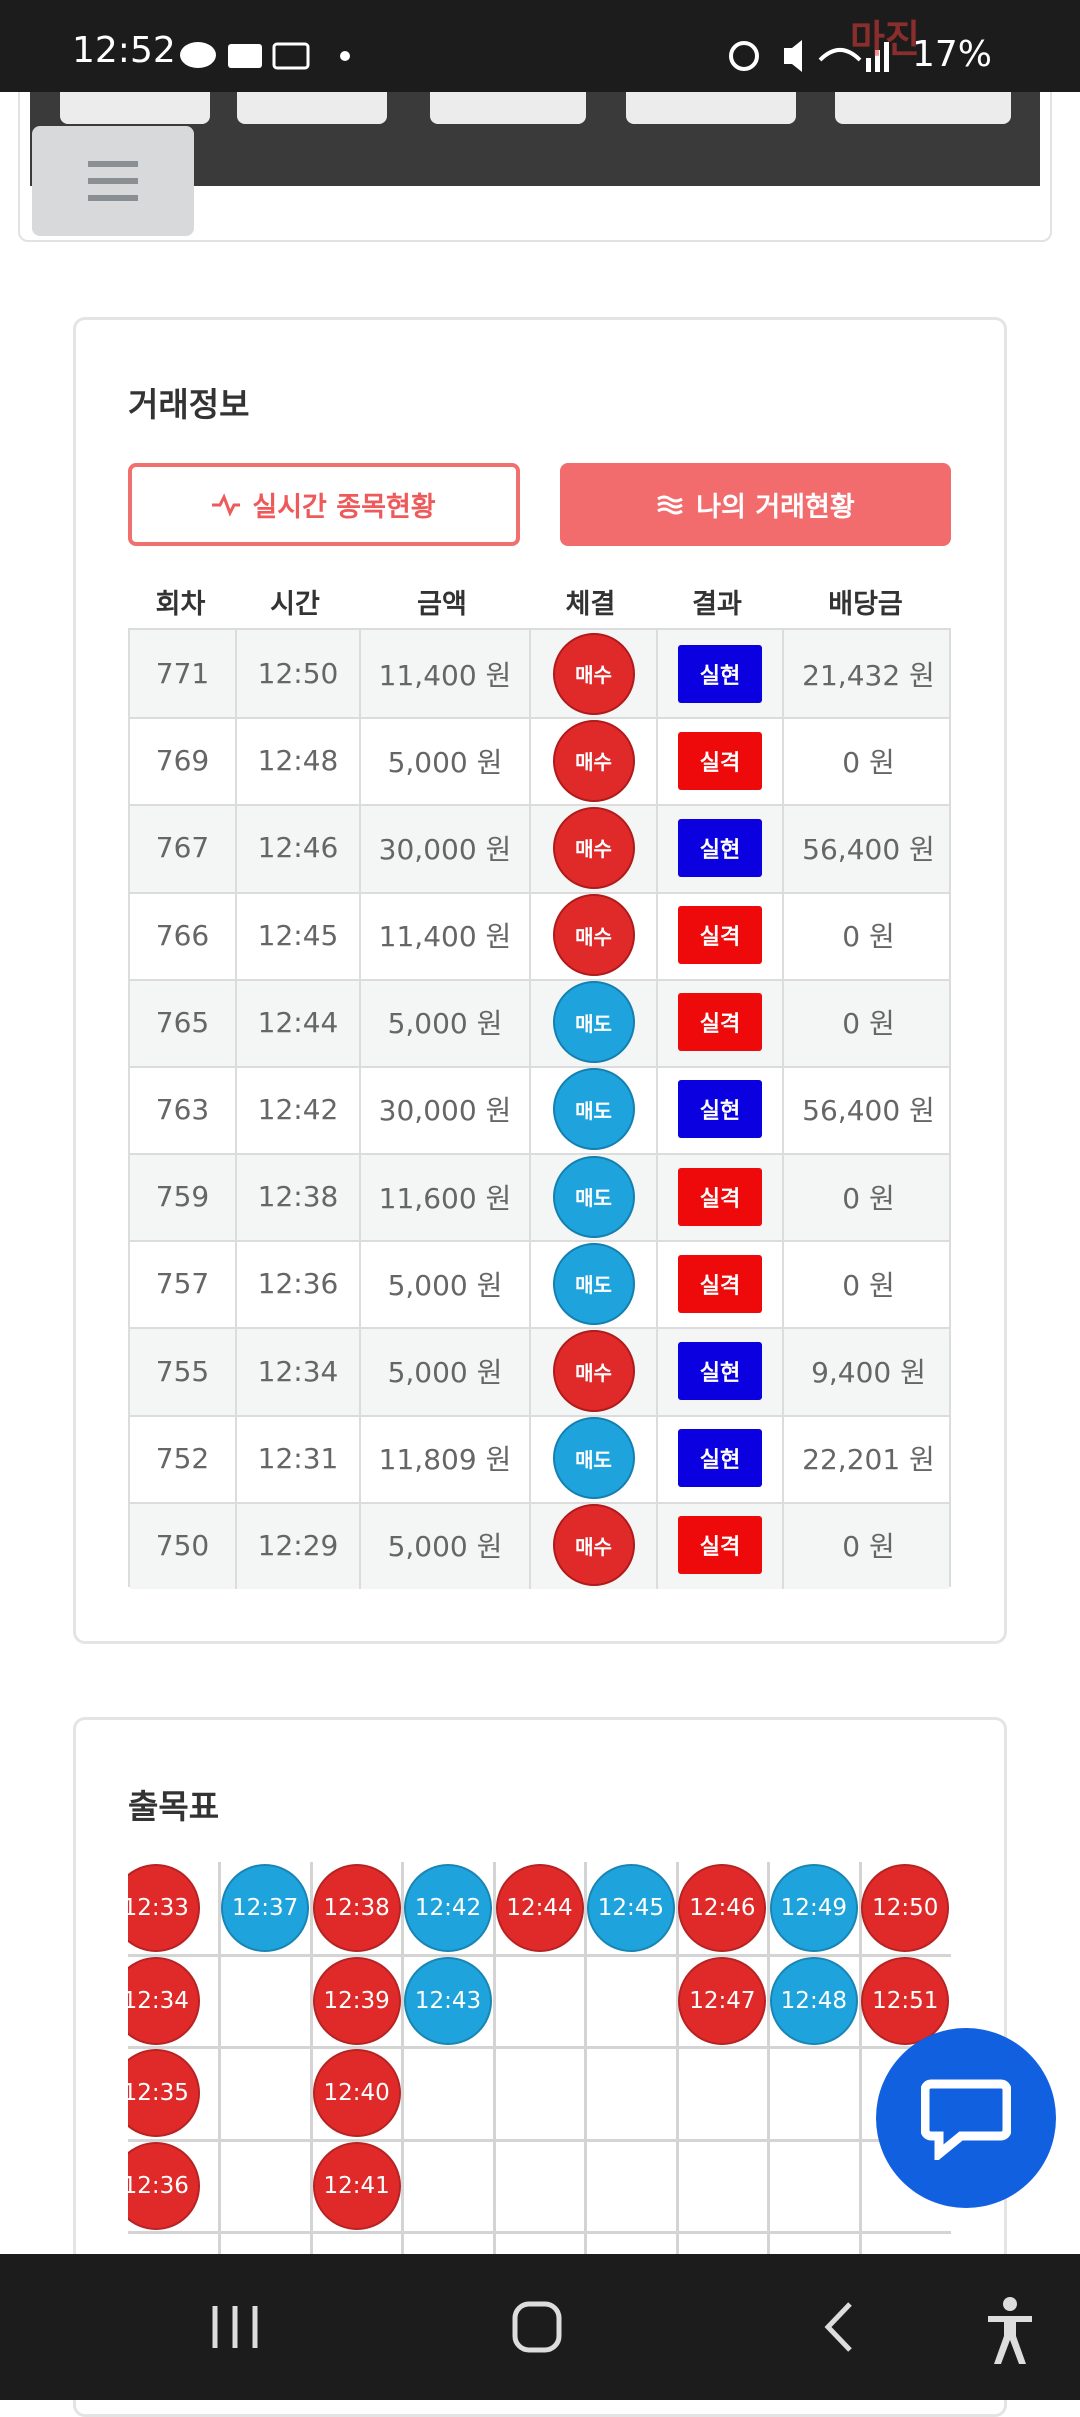 This screenshot has width=1080, height=2417. I want to click on tab-mine: 나의 거래현황, so click(755, 504).